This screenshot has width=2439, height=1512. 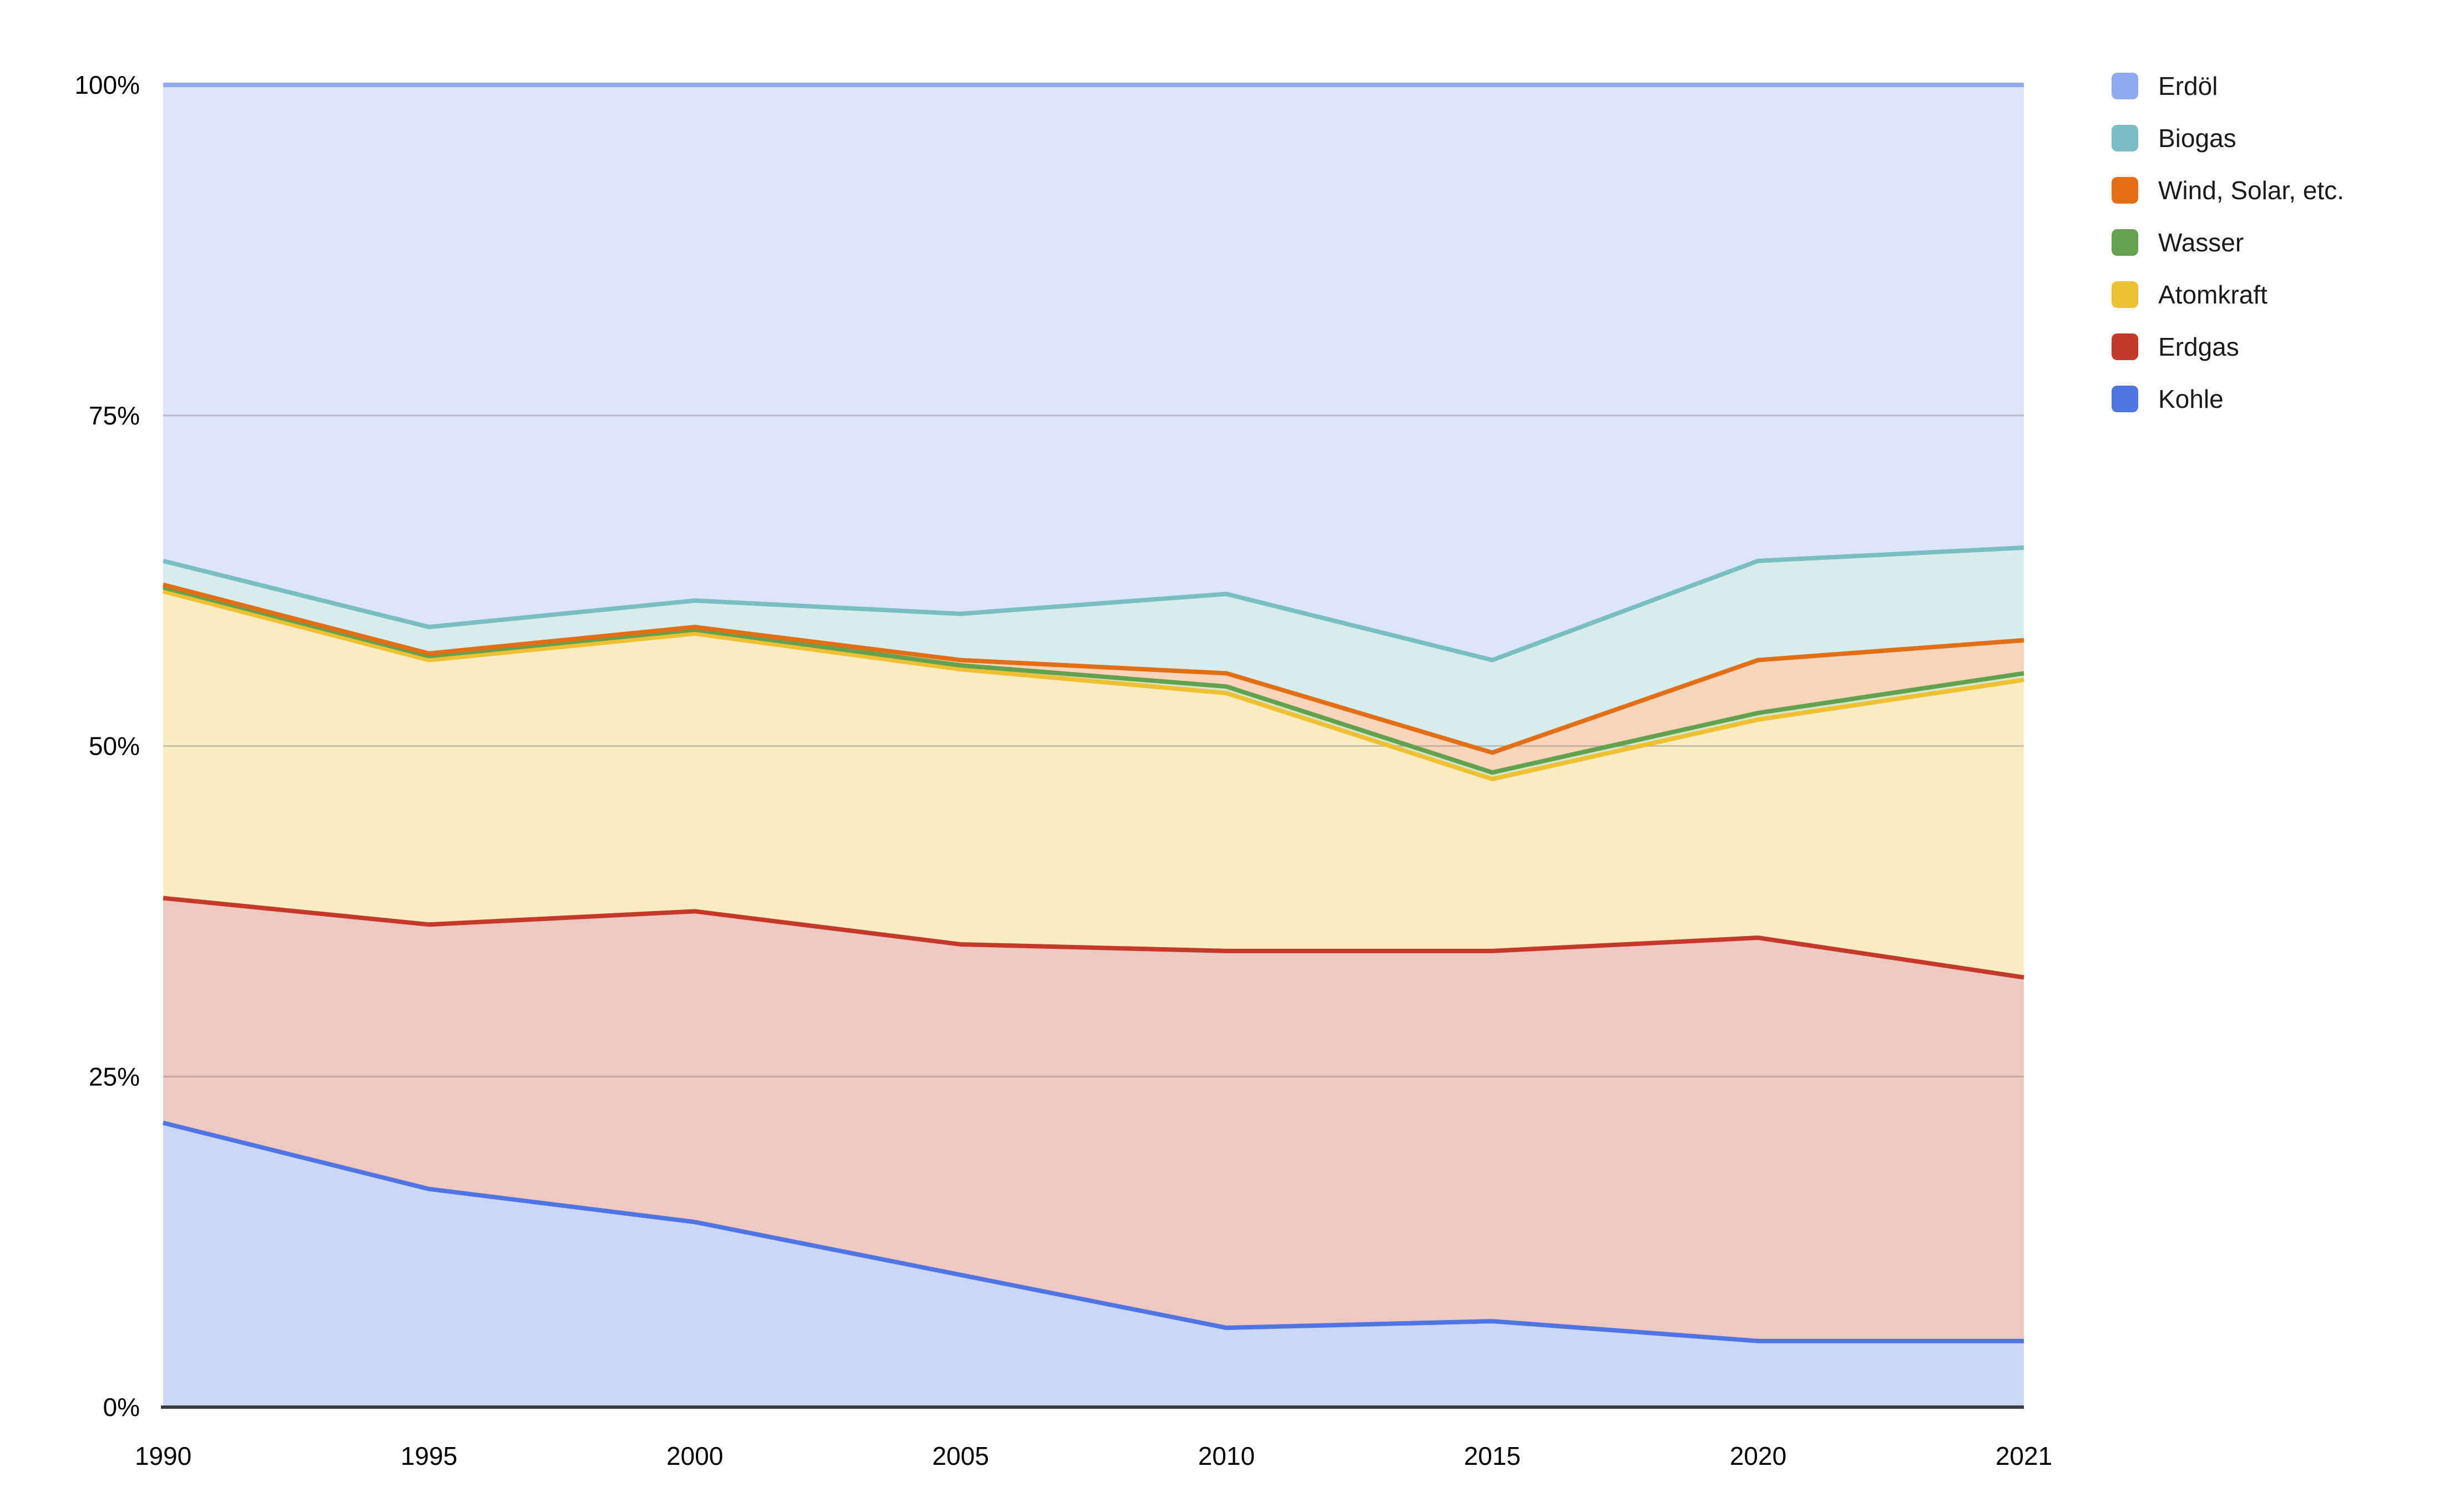 I want to click on legend-item-wasser: Wasser, so click(x=2228, y=242).